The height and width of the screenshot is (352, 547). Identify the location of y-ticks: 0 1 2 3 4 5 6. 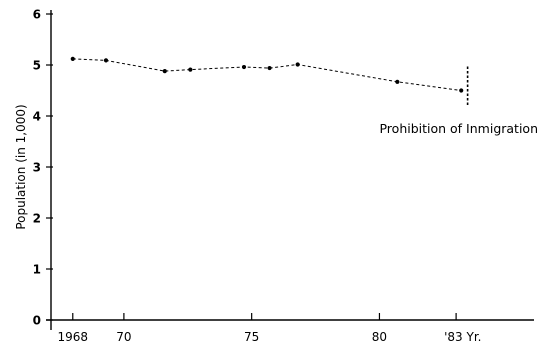
(43, 168).